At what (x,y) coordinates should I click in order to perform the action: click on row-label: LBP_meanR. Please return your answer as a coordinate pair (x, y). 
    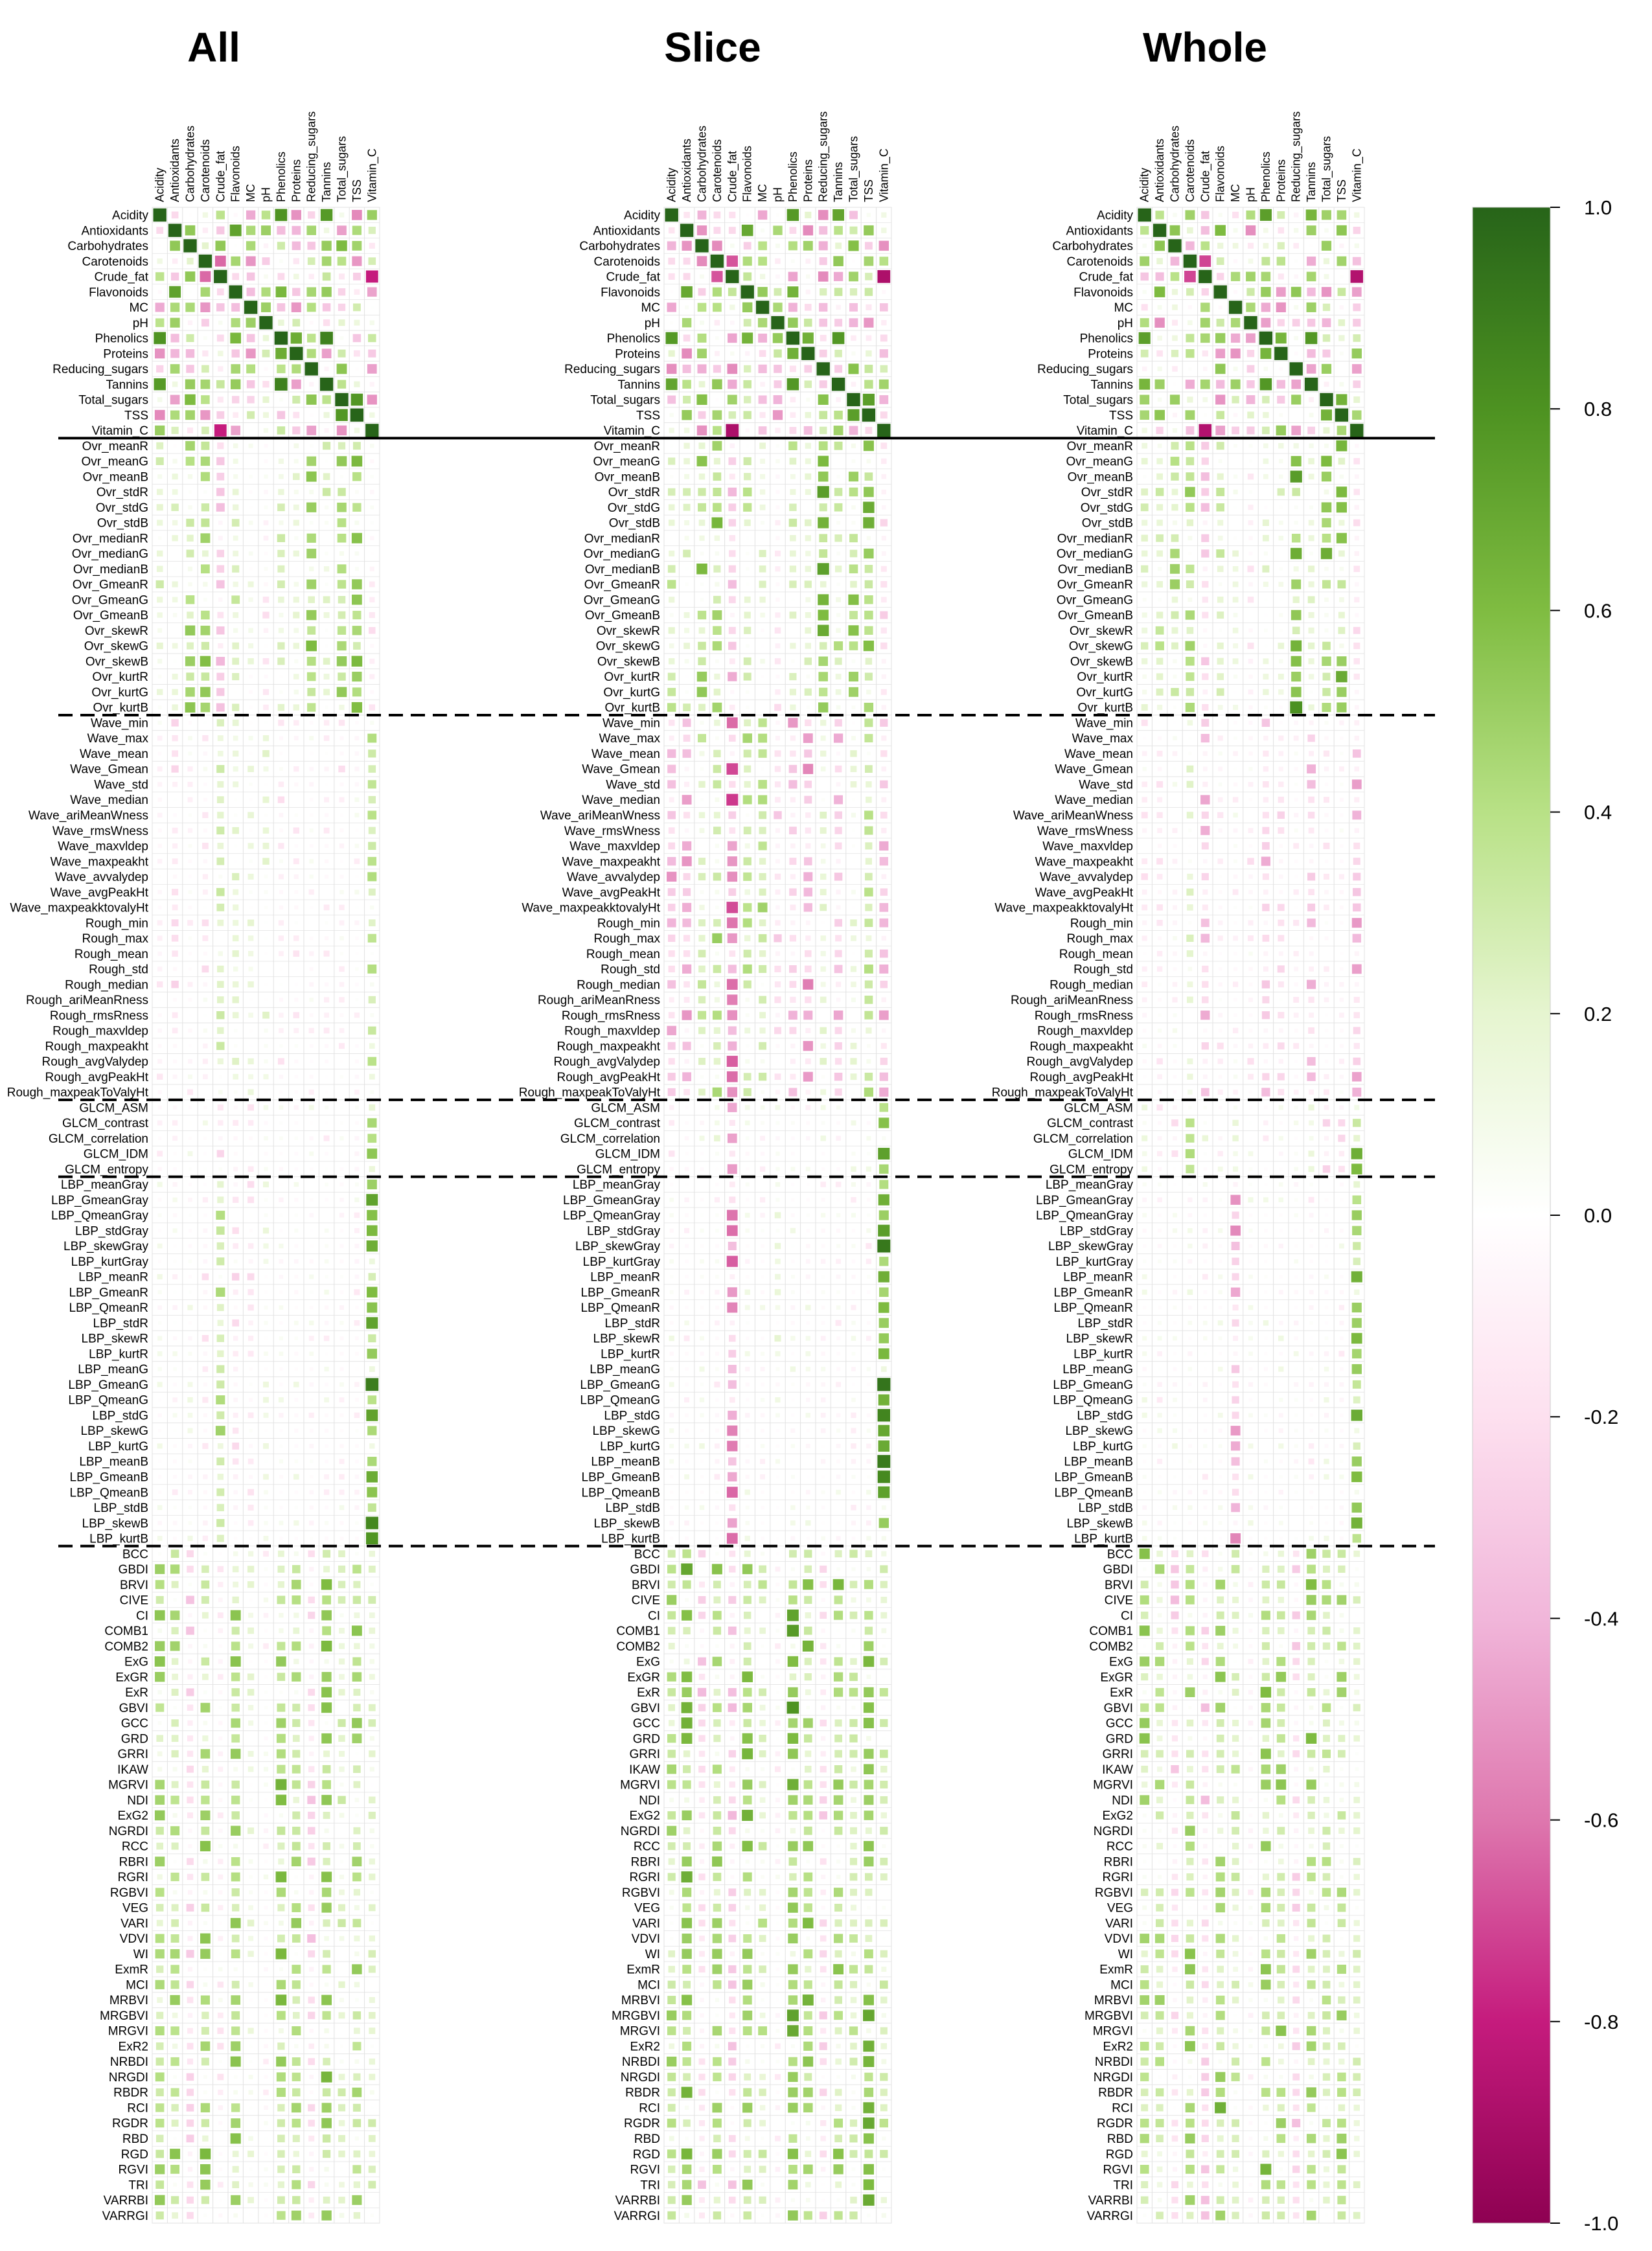
    Looking at the image, I should click on (113, 1278).